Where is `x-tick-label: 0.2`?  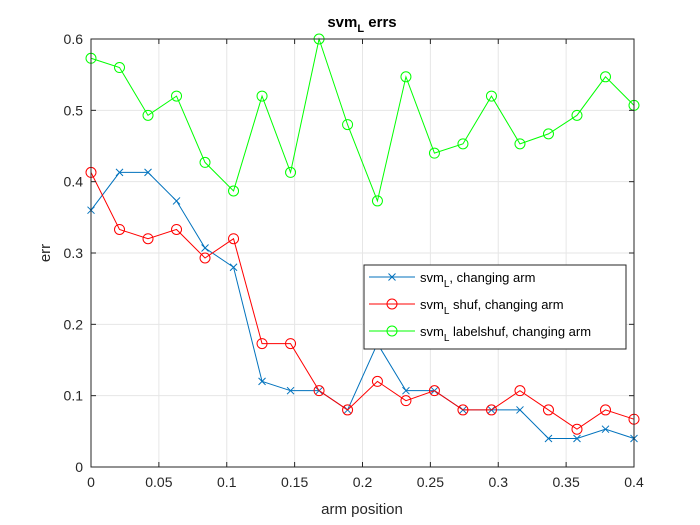 x-tick-label: 0.2 is located at coordinates (363, 482).